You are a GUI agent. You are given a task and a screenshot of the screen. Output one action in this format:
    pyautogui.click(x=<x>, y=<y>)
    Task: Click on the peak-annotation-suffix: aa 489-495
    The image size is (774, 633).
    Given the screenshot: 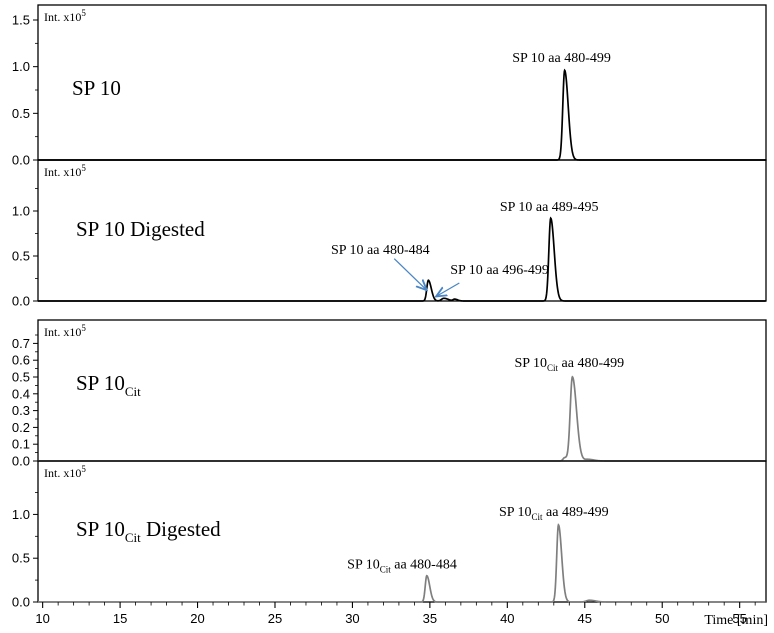 What is the action you would take?
    pyautogui.click(x=565, y=207)
    